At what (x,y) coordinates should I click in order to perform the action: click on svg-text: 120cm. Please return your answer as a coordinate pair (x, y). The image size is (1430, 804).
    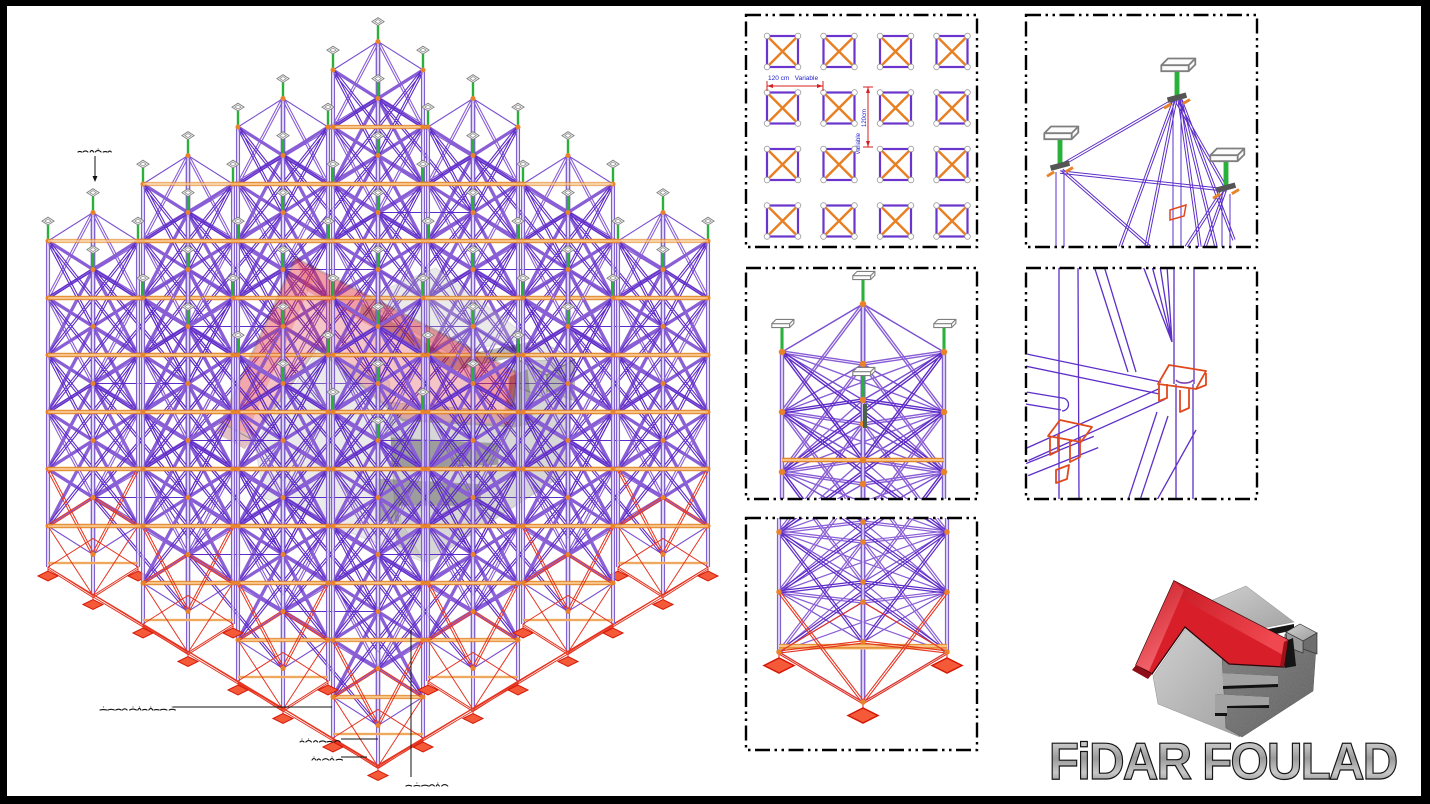
    Looking at the image, I should click on (865, 118).